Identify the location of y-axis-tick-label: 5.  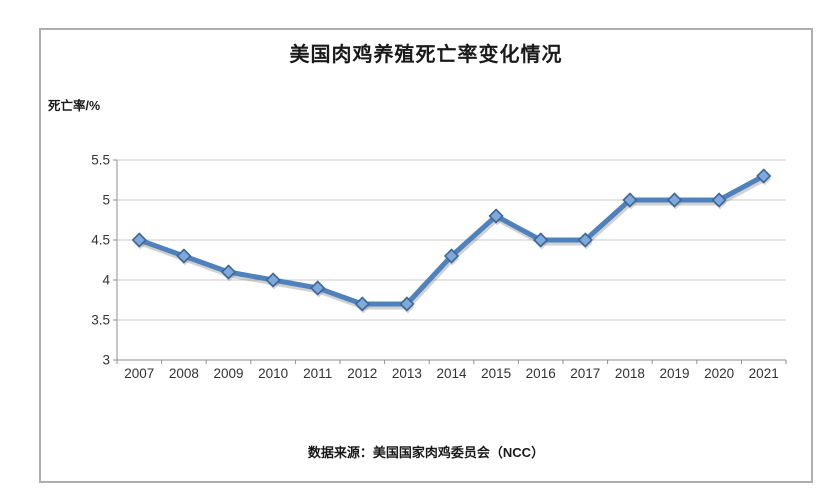
(106, 200).